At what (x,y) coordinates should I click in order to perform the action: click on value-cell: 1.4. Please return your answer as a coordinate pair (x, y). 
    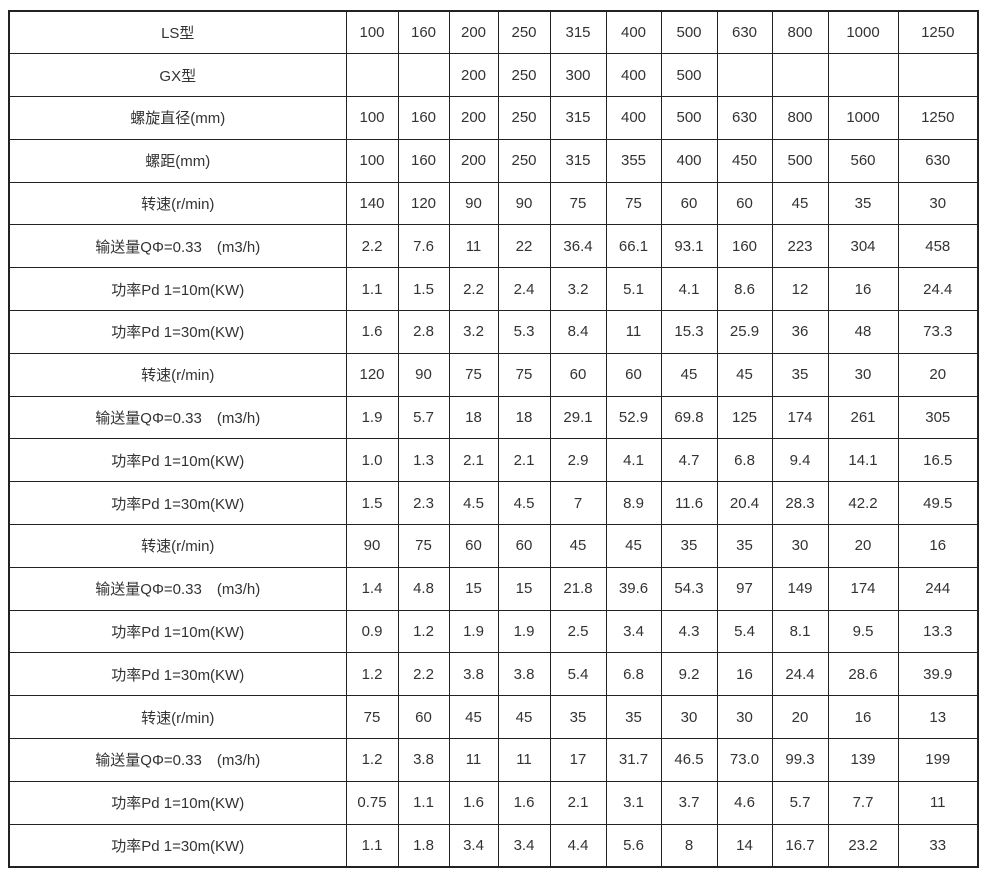
    Looking at the image, I should click on (372, 588).